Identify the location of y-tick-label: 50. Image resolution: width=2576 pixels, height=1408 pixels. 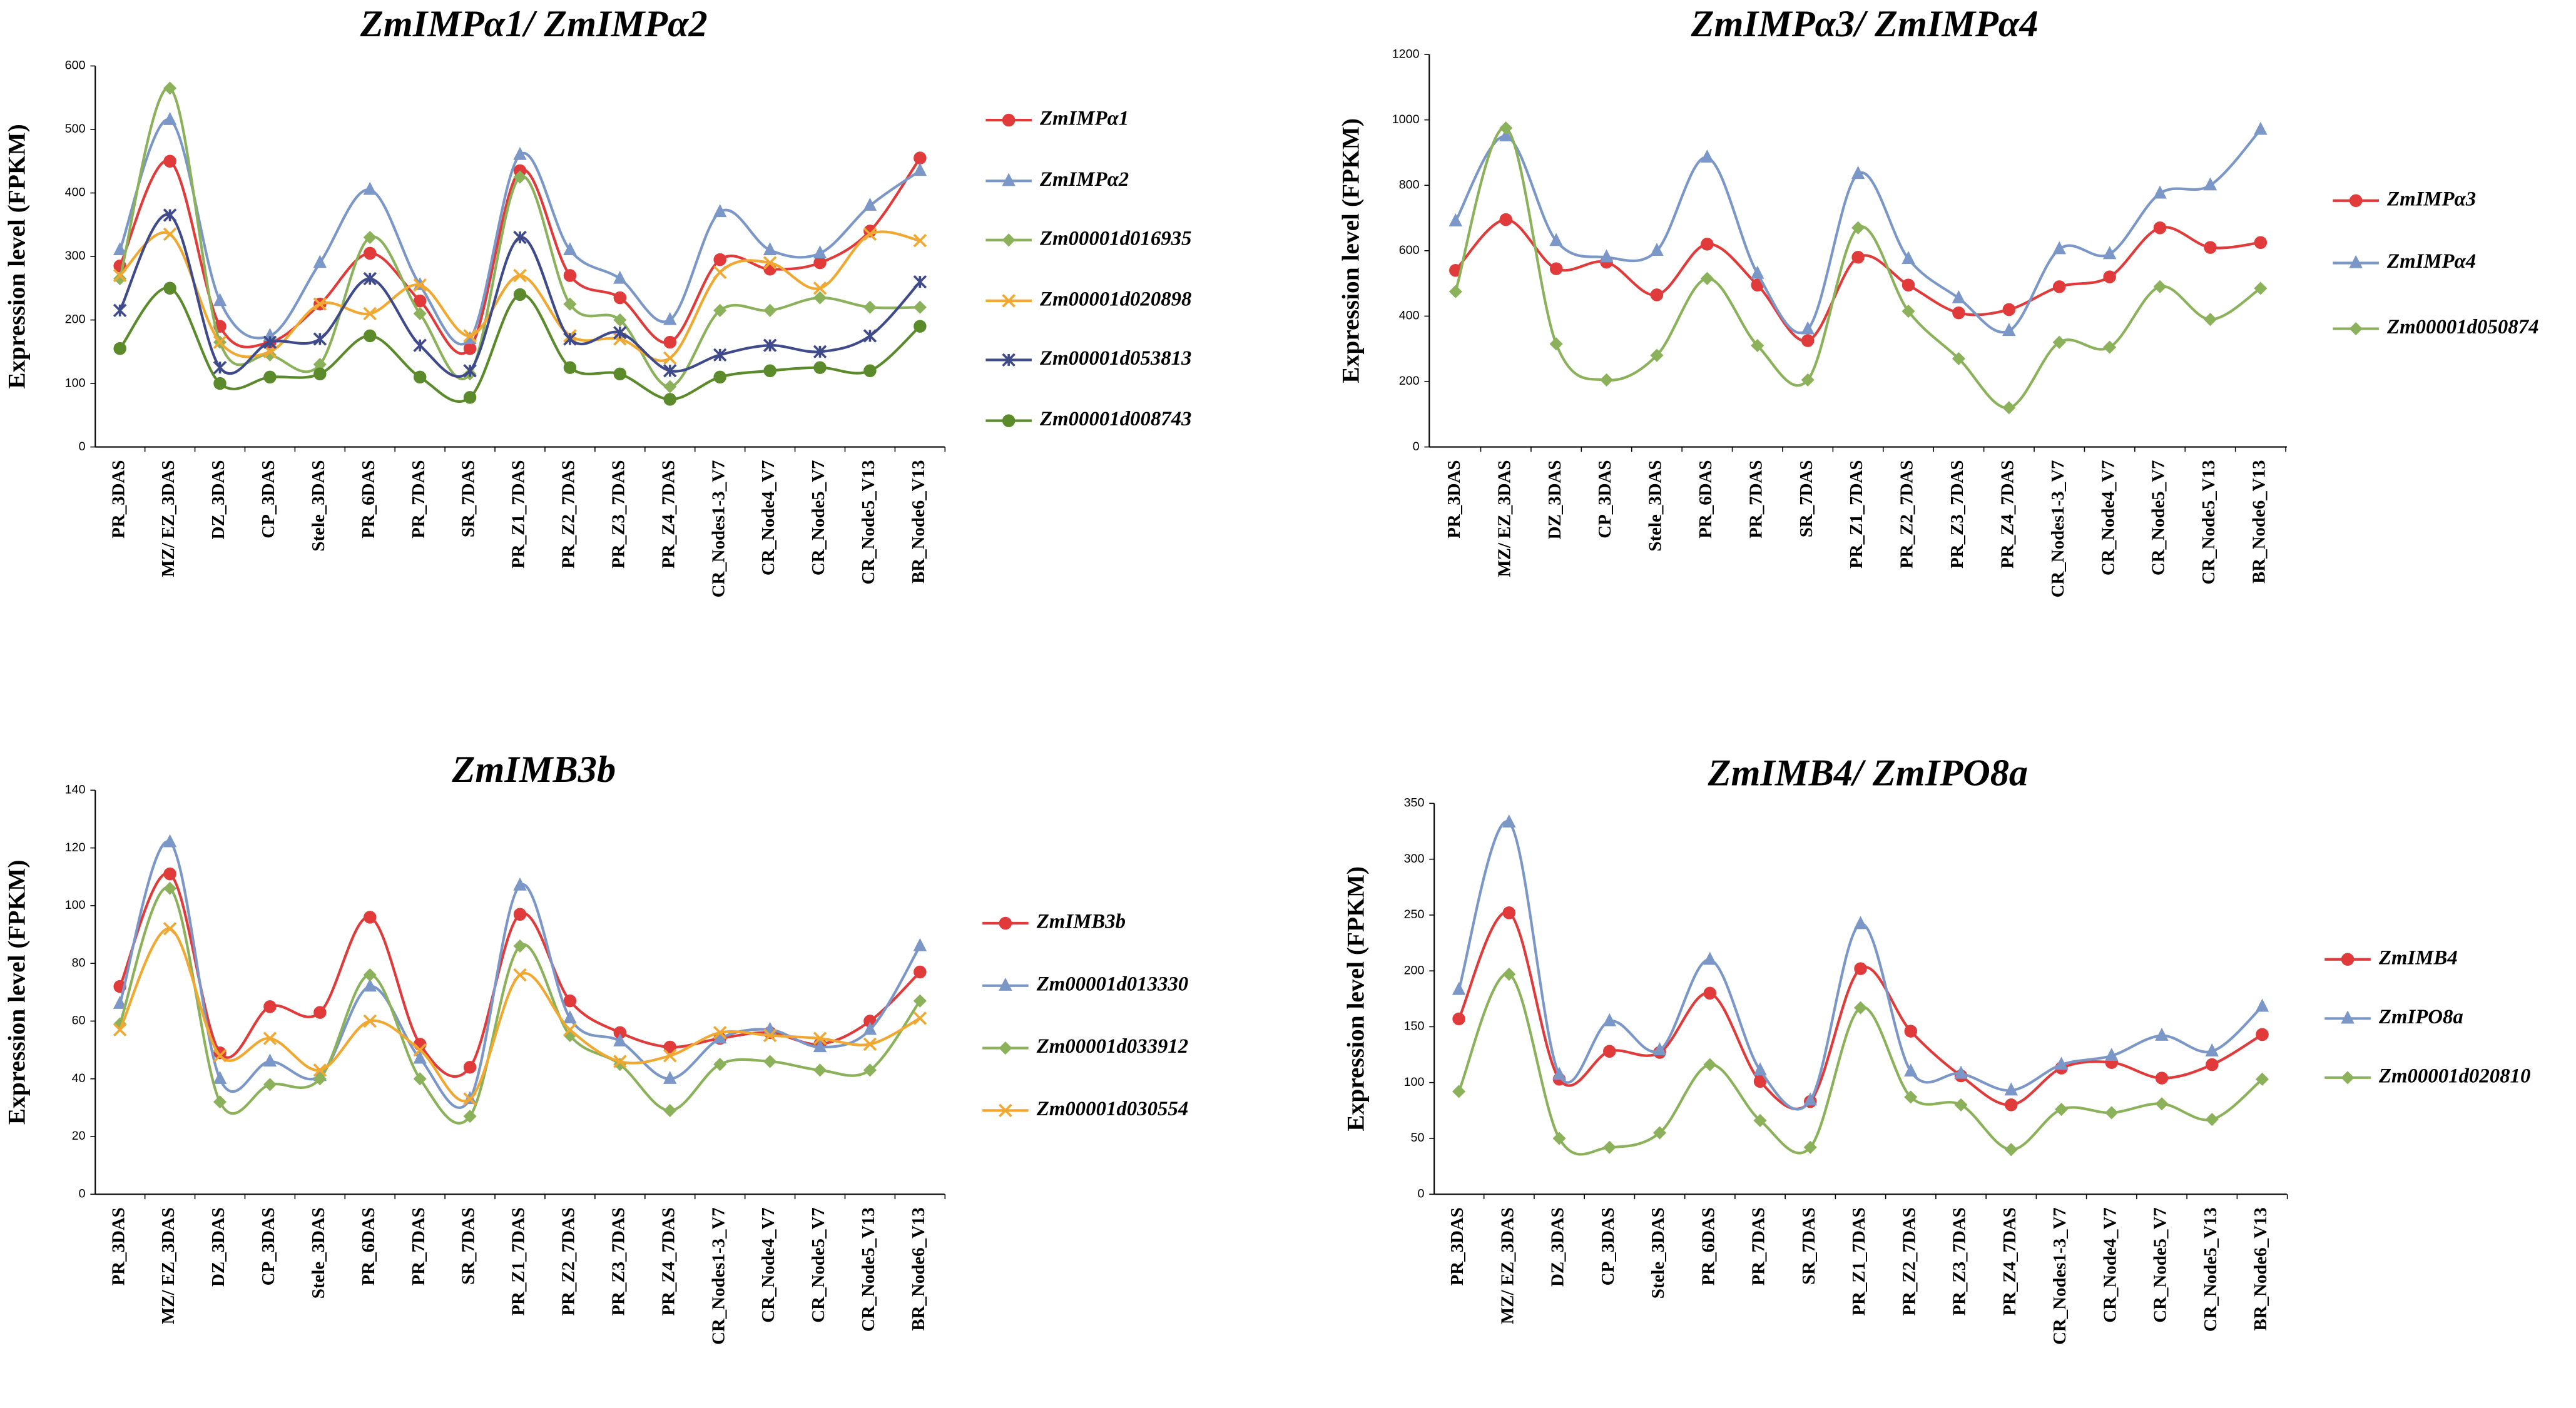
(1418, 1138).